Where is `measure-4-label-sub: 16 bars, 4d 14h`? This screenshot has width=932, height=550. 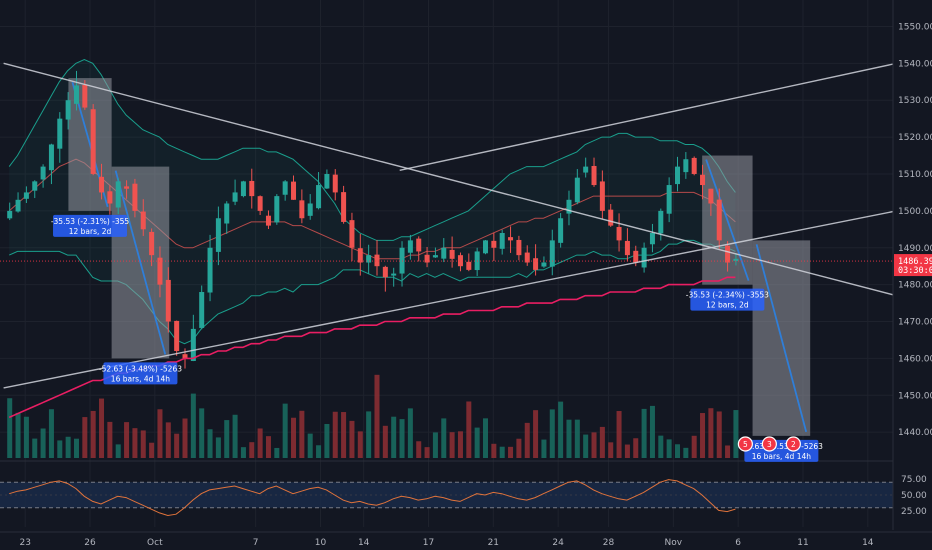 measure-4-label-sub: 16 bars, 4d 14h is located at coordinates (782, 456).